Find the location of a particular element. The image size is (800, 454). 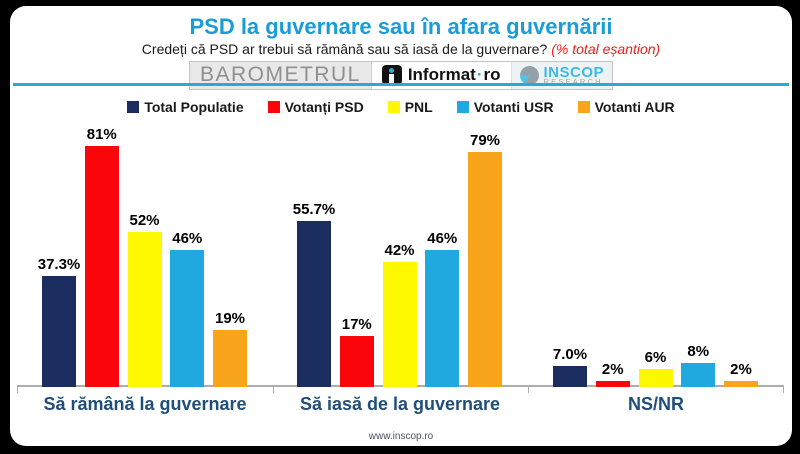

bar-value-label: 55.7% is located at coordinates (314, 209).